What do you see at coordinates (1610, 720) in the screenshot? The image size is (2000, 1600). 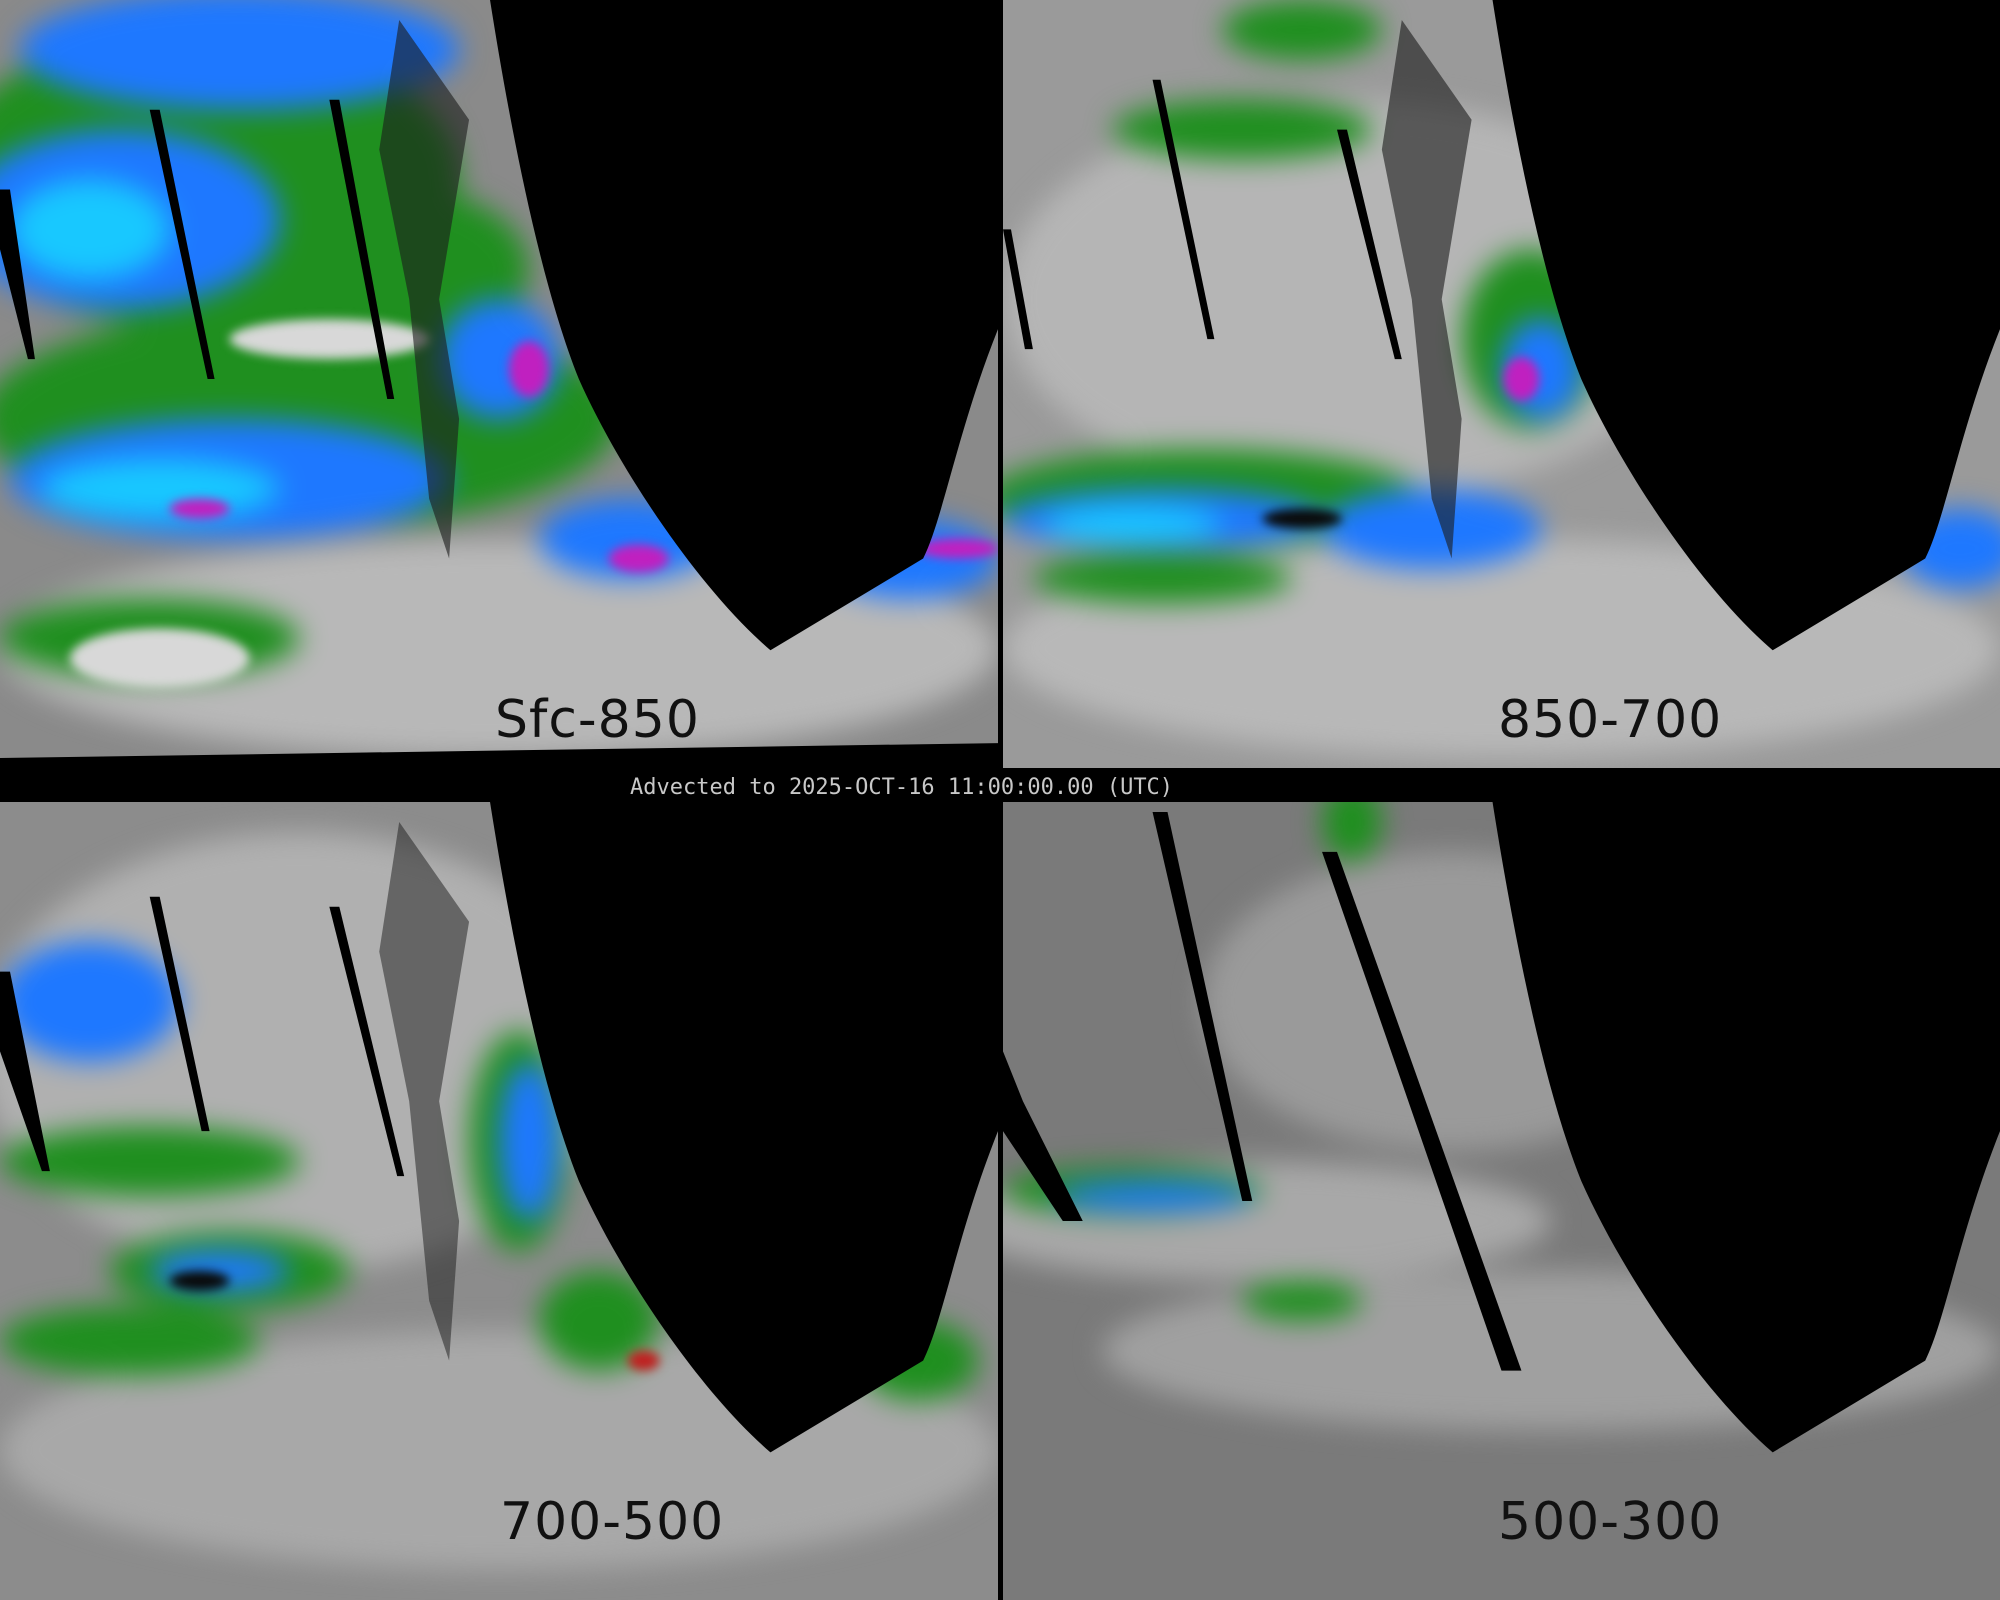 I see `panel-label: 850-700` at bounding box center [1610, 720].